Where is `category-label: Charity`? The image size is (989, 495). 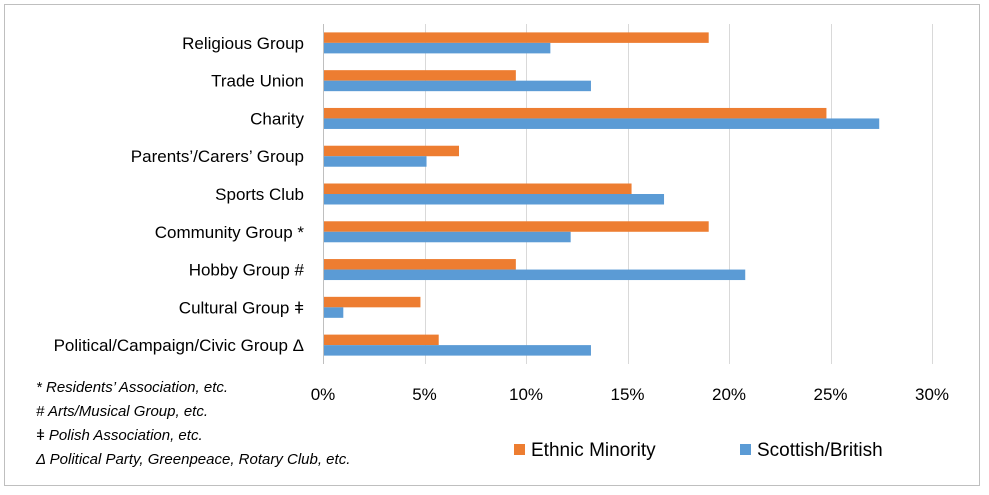 category-label: Charity is located at coordinates (277, 118).